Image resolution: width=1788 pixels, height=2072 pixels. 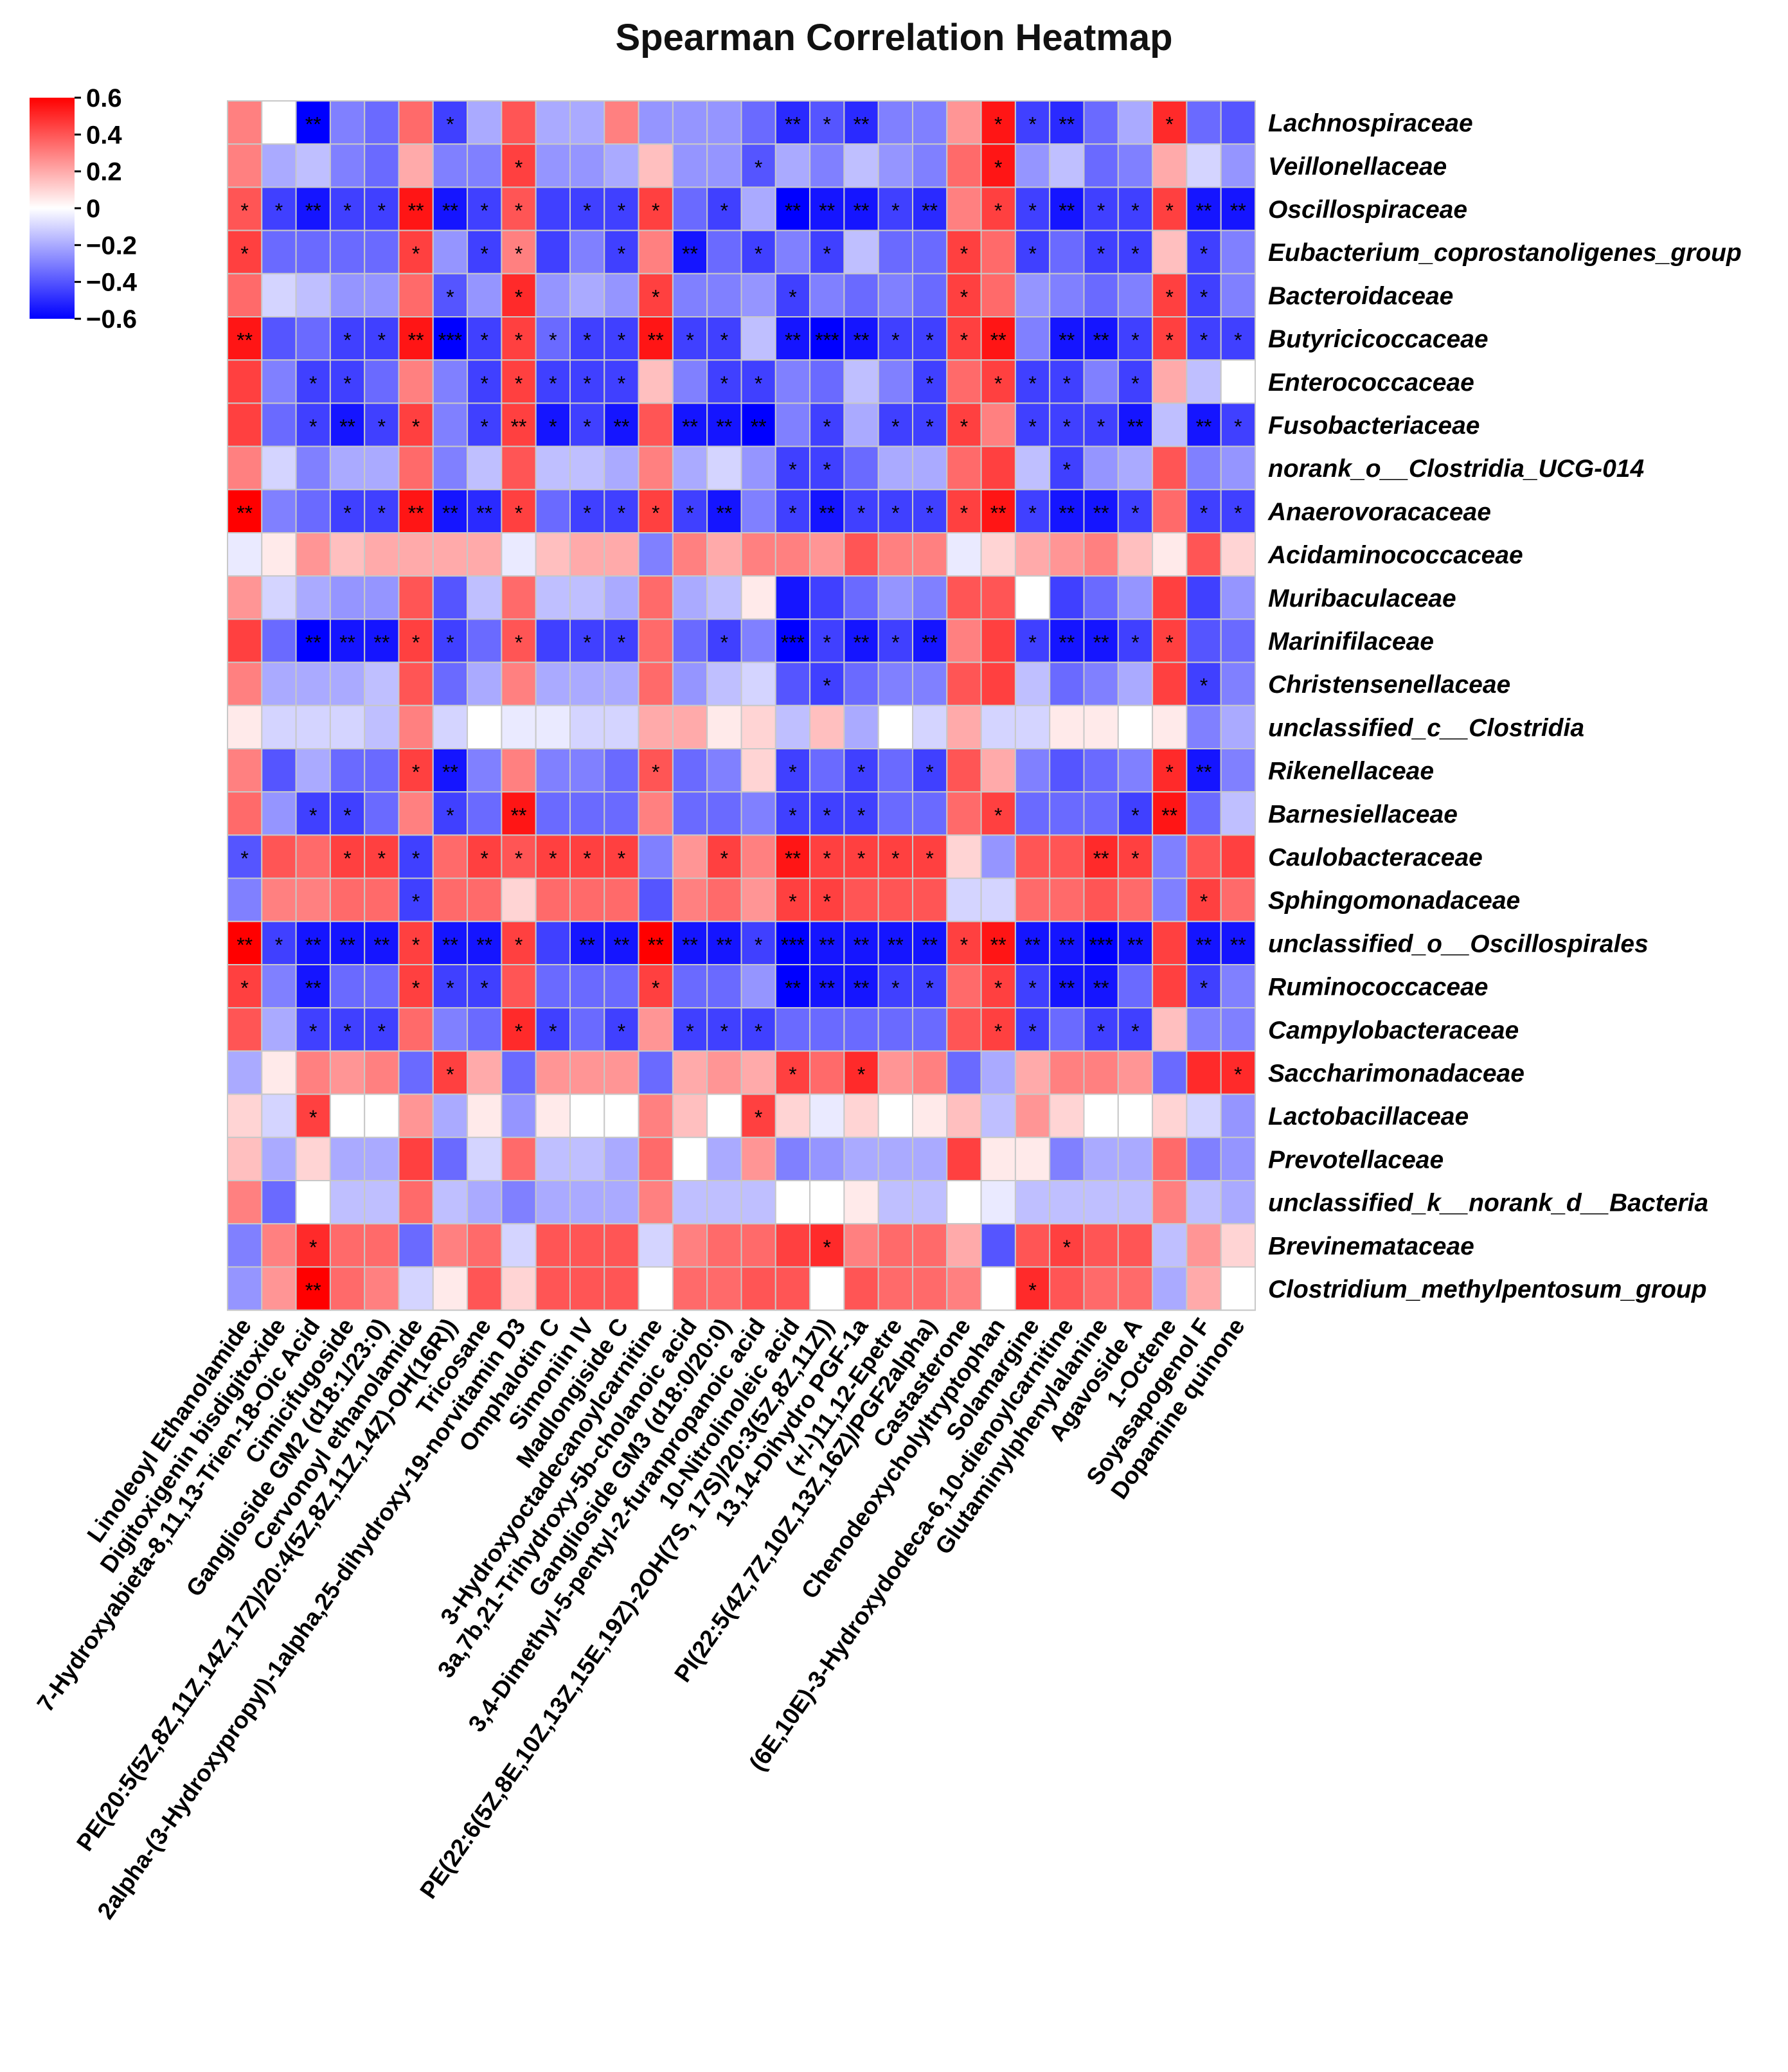 What do you see at coordinates (1394, 901) in the screenshot?
I see `row-label: Sphingomonadaceae` at bounding box center [1394, 901].